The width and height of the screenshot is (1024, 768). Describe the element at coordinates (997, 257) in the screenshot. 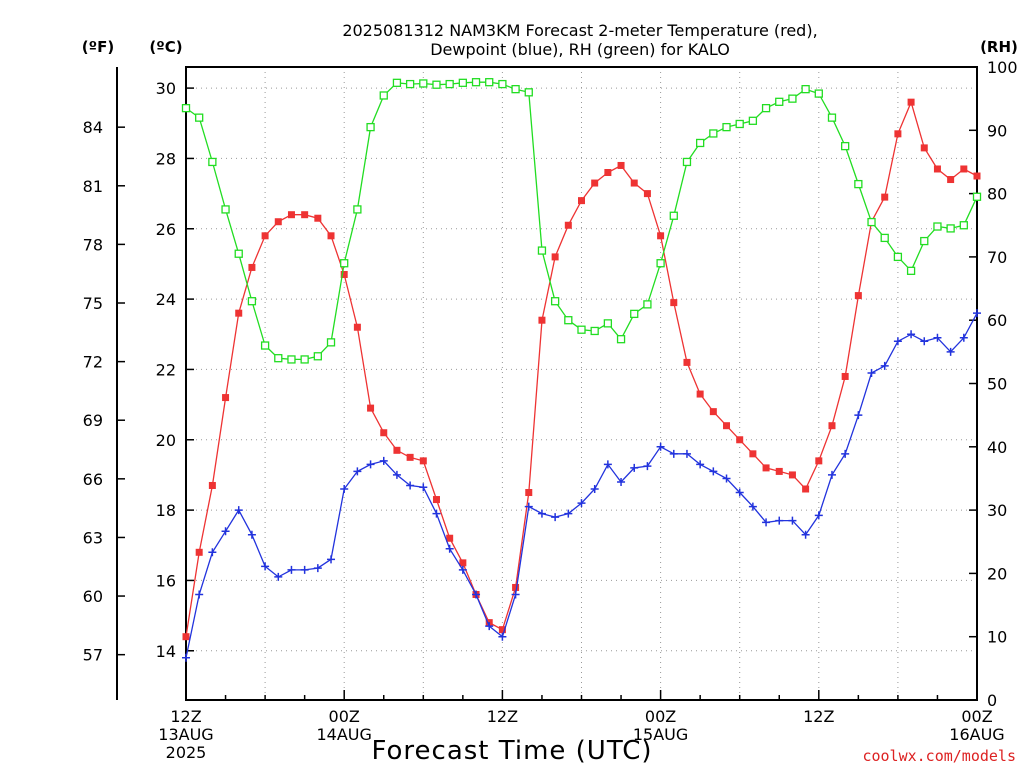

I see `rh-tick-label: 70` at that location.